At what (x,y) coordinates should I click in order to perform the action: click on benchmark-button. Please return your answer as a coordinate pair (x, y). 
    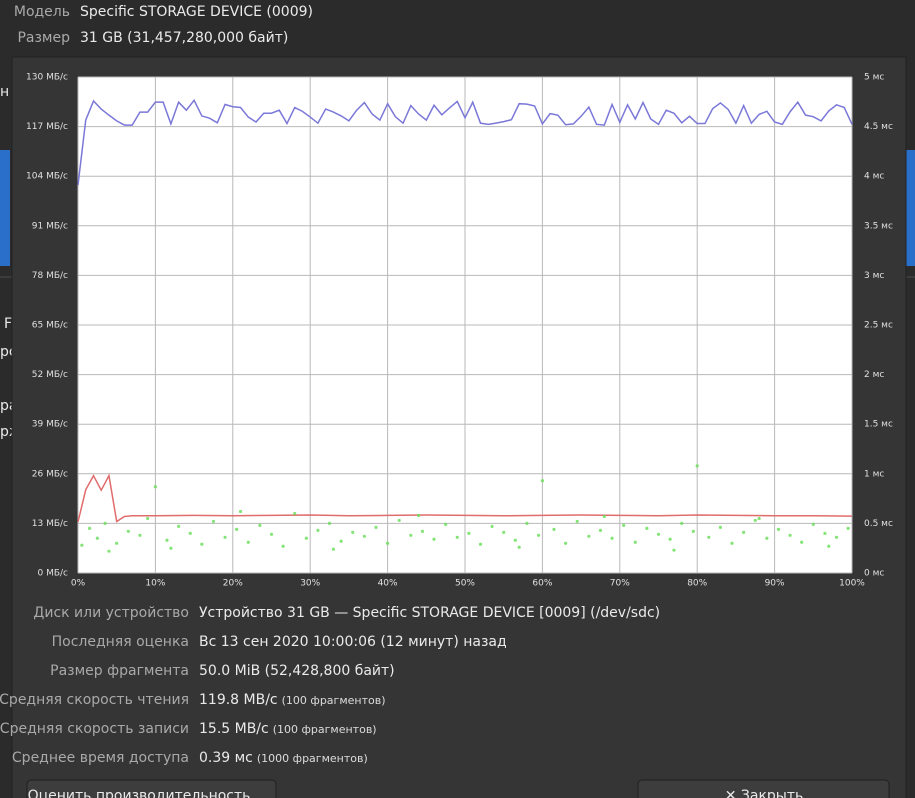
    Looking at the image, I should click on (151, 788).